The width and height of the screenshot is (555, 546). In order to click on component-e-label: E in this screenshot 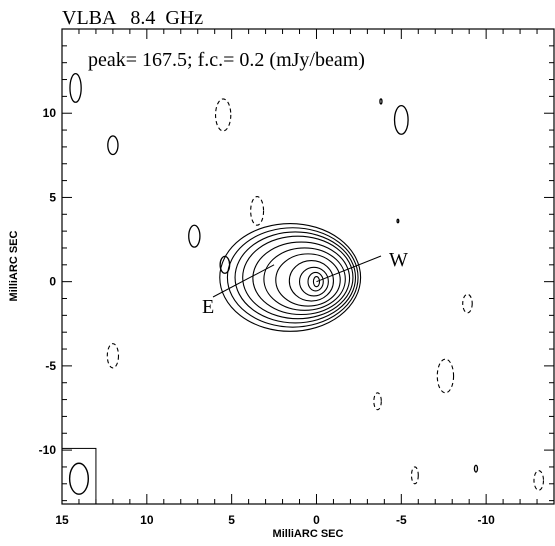, I will do `click(208, 307)`.